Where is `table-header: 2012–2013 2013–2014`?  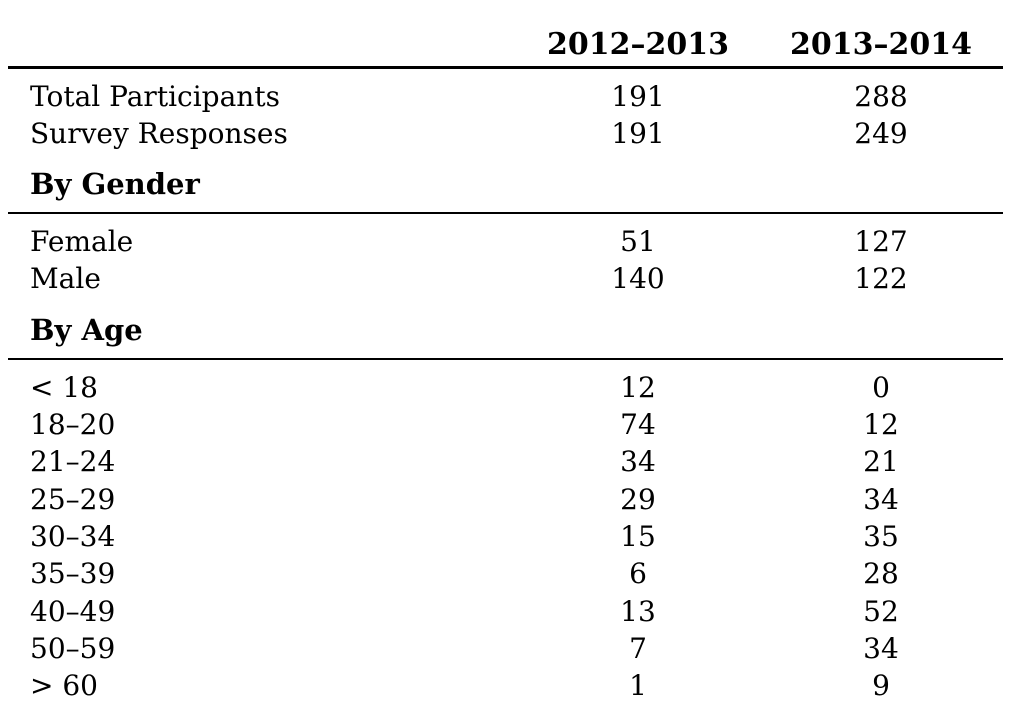 table-header: 2012–2013 2013–2014 is located at coordinates (505, 44).